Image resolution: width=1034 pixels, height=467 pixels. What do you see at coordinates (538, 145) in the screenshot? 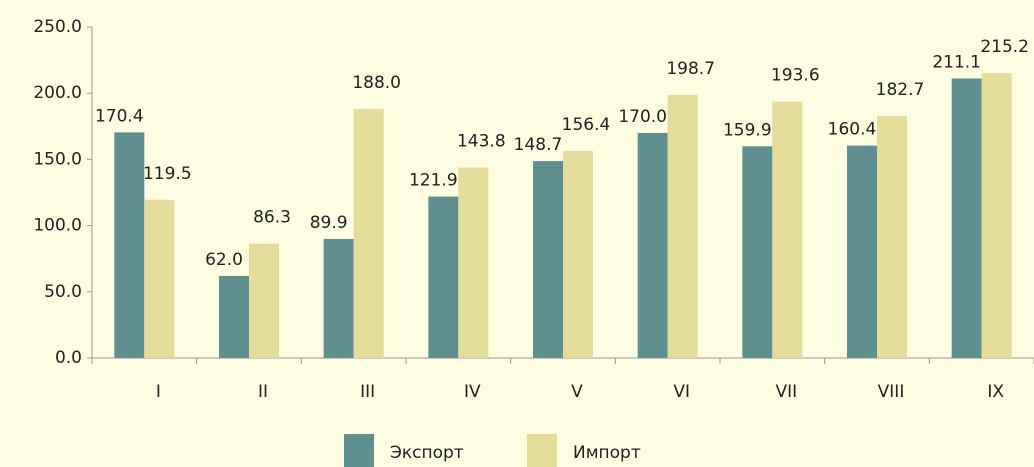
I see `data-label: 148.7` at bounding box center [538, 145].